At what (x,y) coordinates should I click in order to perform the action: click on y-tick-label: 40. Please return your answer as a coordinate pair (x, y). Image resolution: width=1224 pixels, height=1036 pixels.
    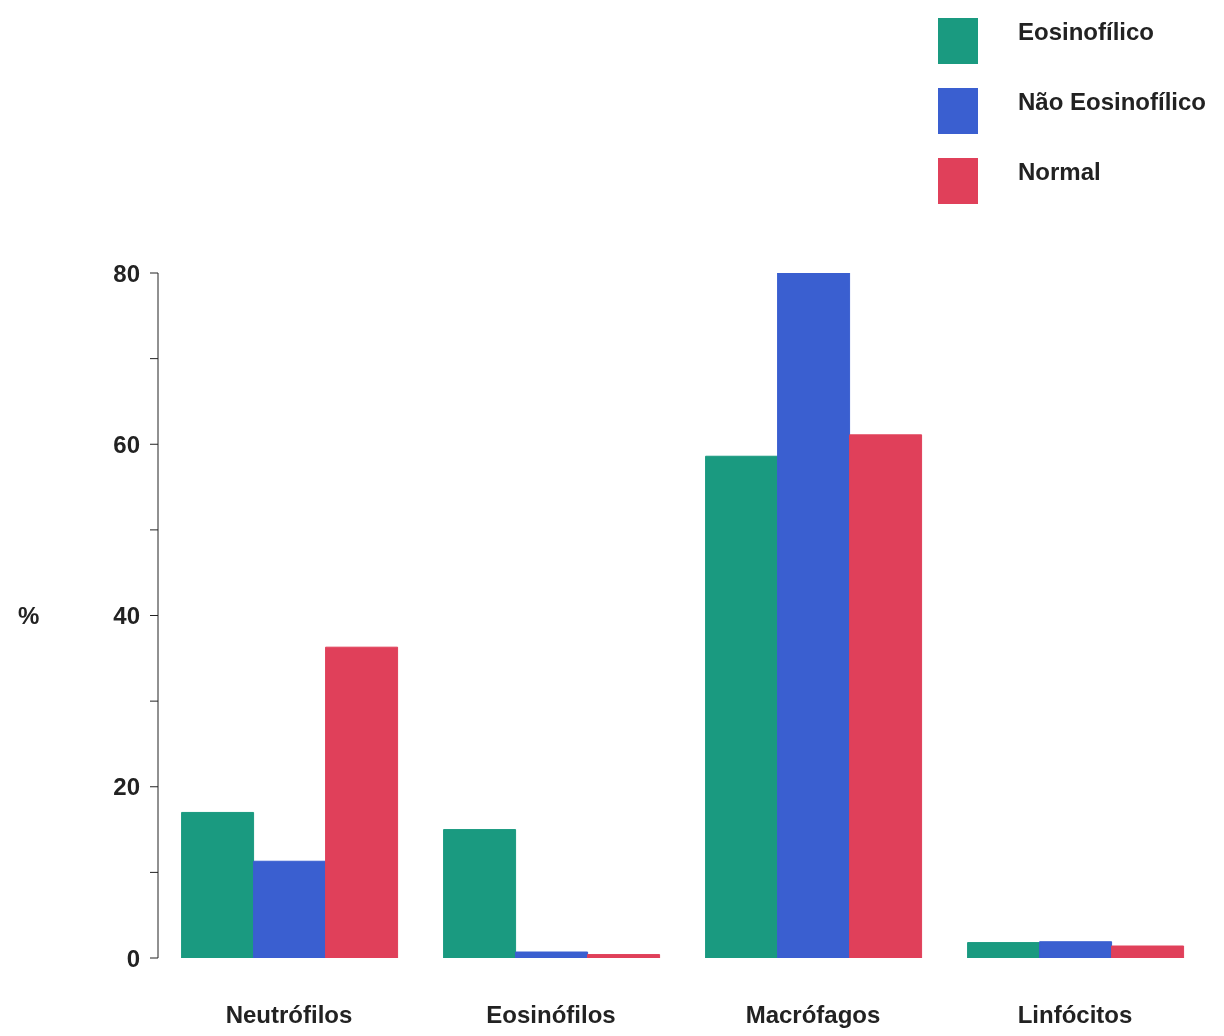
    Looking at the image, I should click on (126, 616).